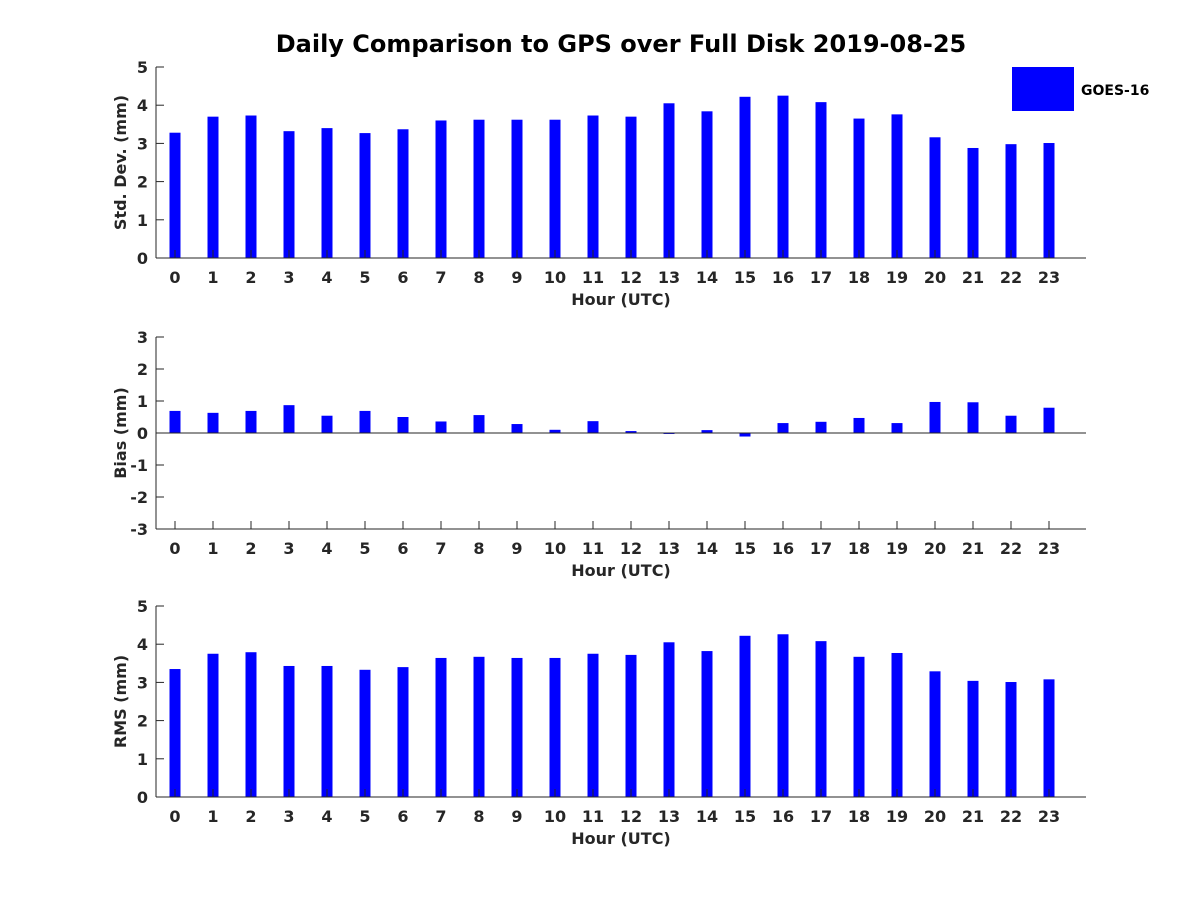 The width and height of the screenshot is (1200, 900). Describe the element at coordinates (517, 428) in the screenshot. I see `bar-p2-h9` at that location.